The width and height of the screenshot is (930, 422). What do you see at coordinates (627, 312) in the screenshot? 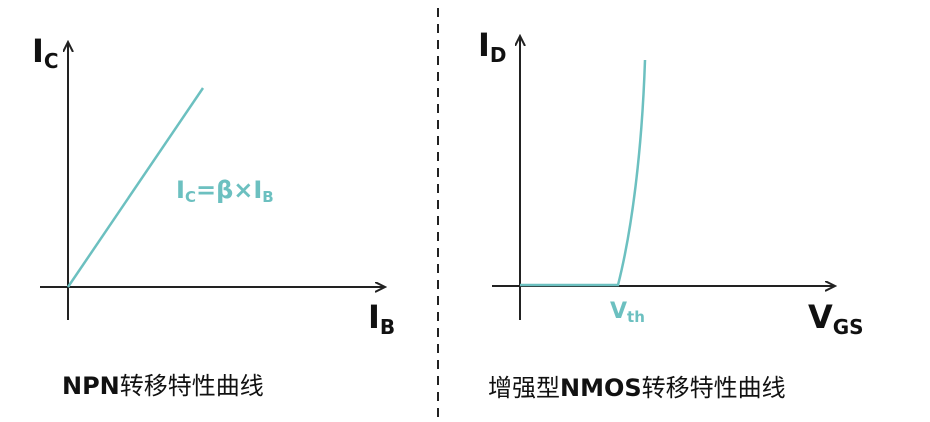
I see `threshold-label: Vth` at bounding box center [627, 312].